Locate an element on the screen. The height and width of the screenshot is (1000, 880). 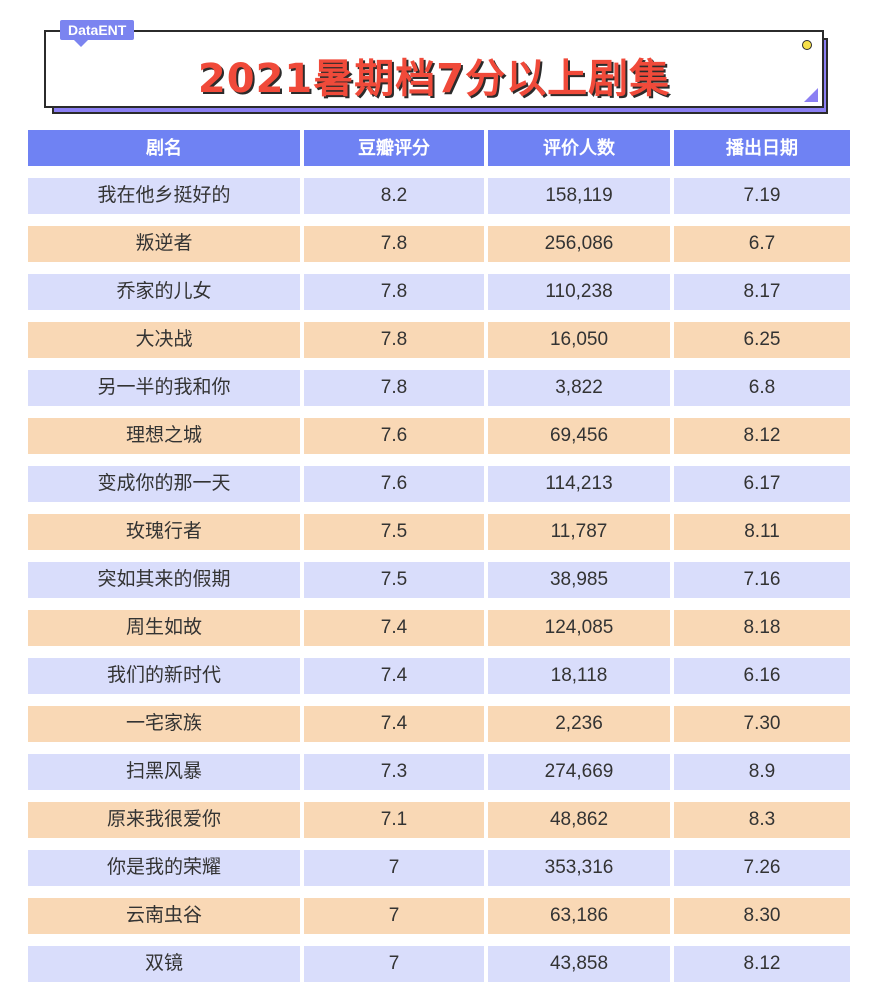
table-header-row: 剧名 豆瓣评分 评价人数 播出日期 is located at coordinates (440, 148).